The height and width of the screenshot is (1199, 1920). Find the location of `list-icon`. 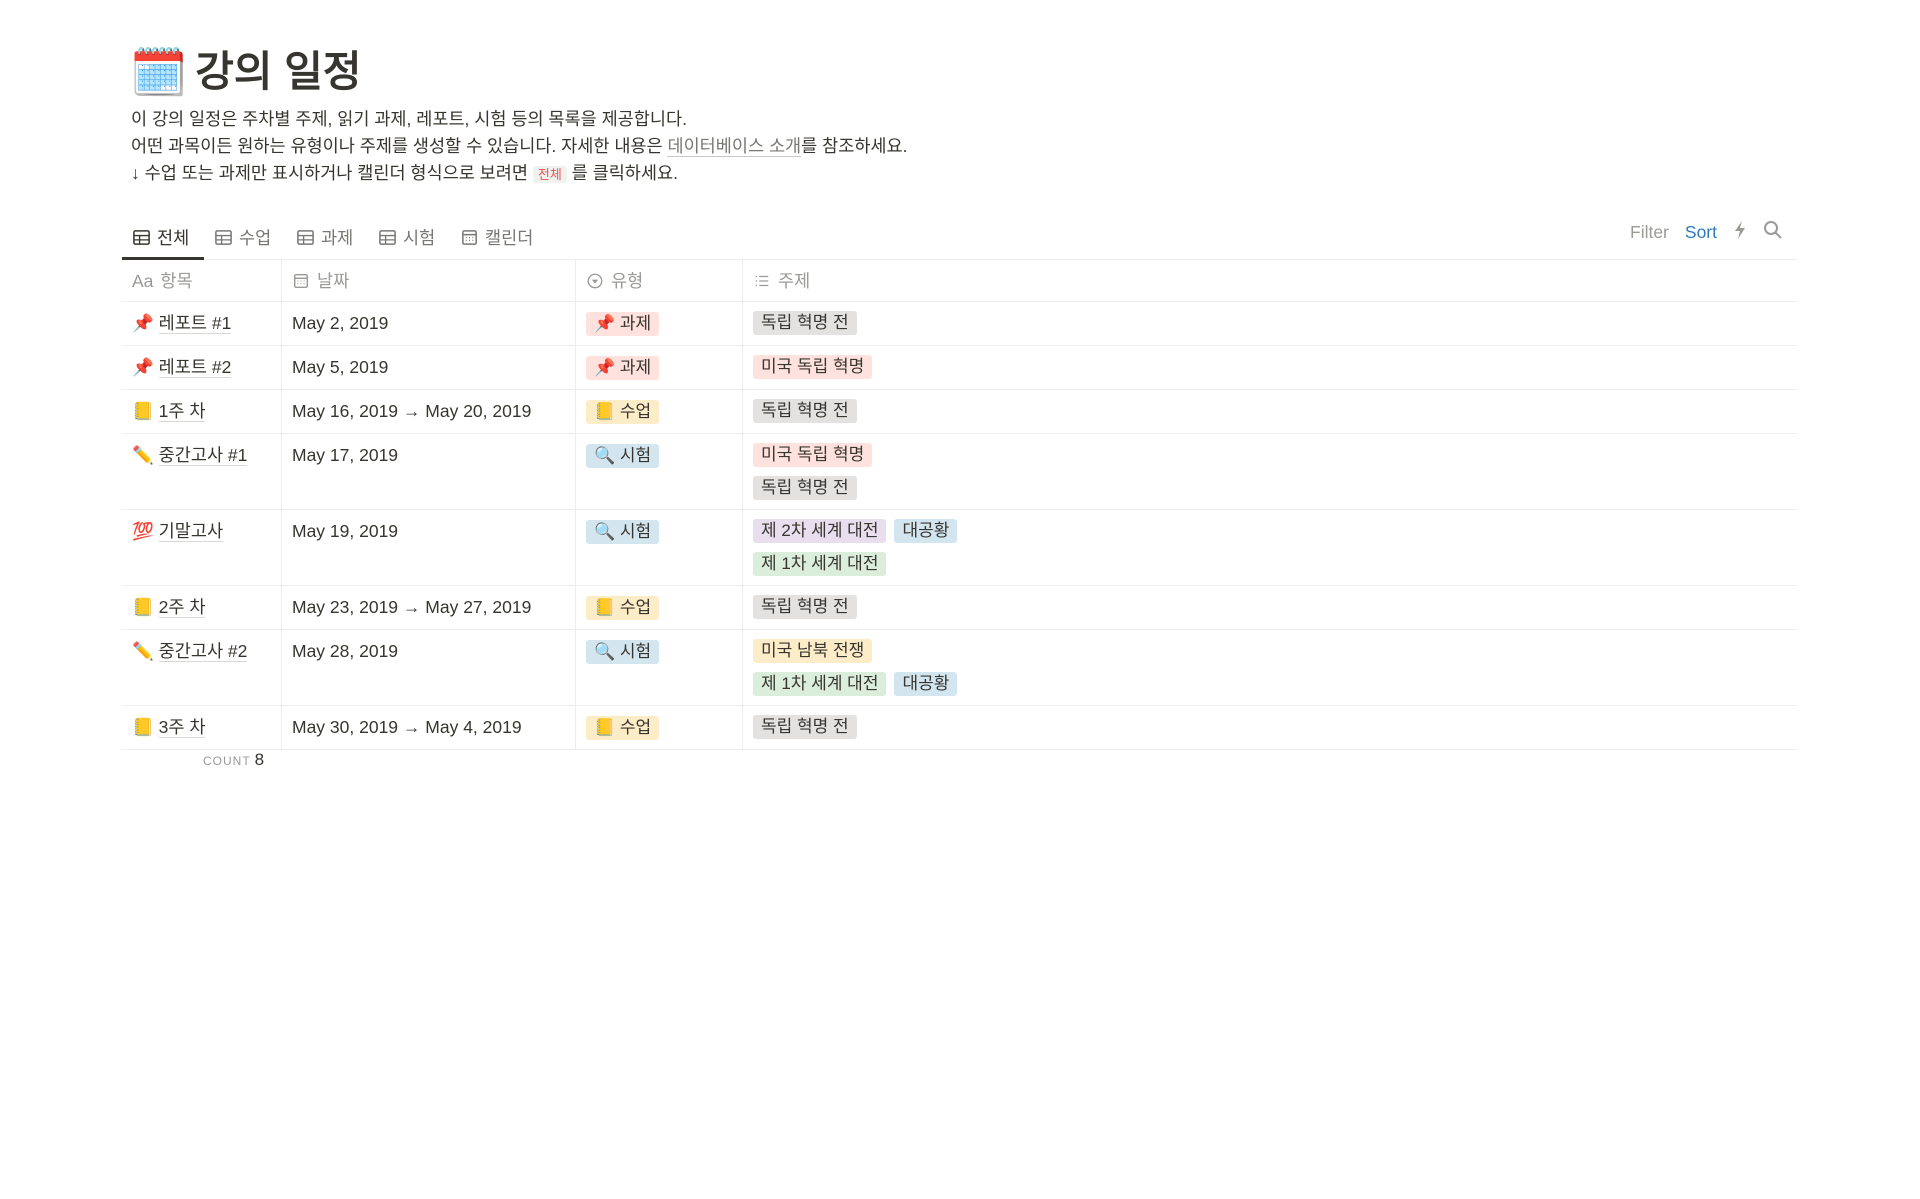

list-icon is located at coordinates (762, 281).